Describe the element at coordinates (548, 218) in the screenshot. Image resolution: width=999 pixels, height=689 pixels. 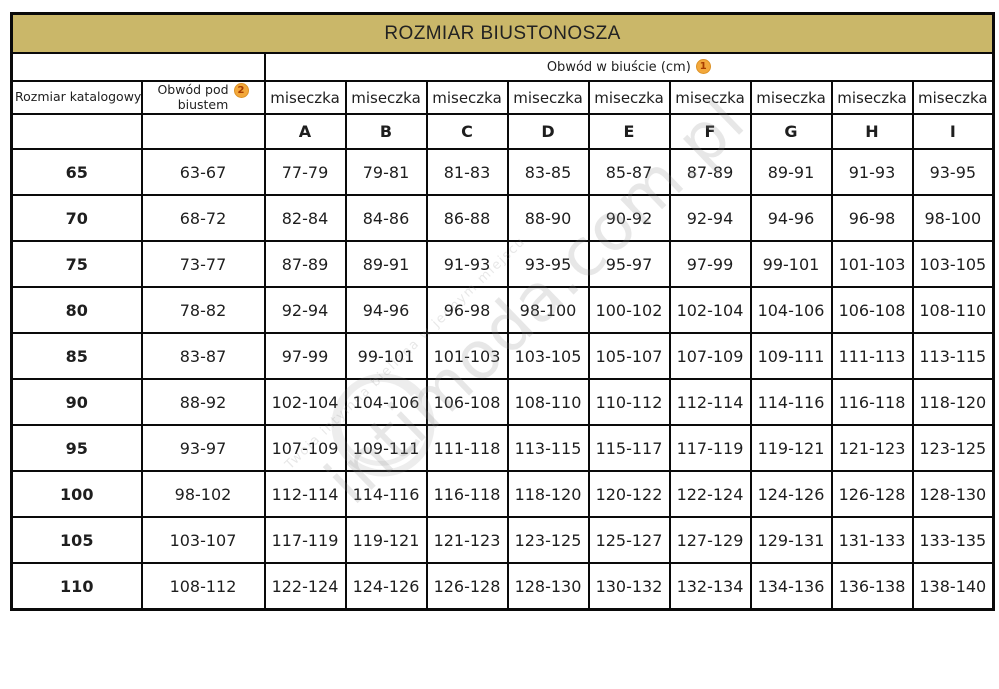
I see `cup-D-range: 88-90` at that location.